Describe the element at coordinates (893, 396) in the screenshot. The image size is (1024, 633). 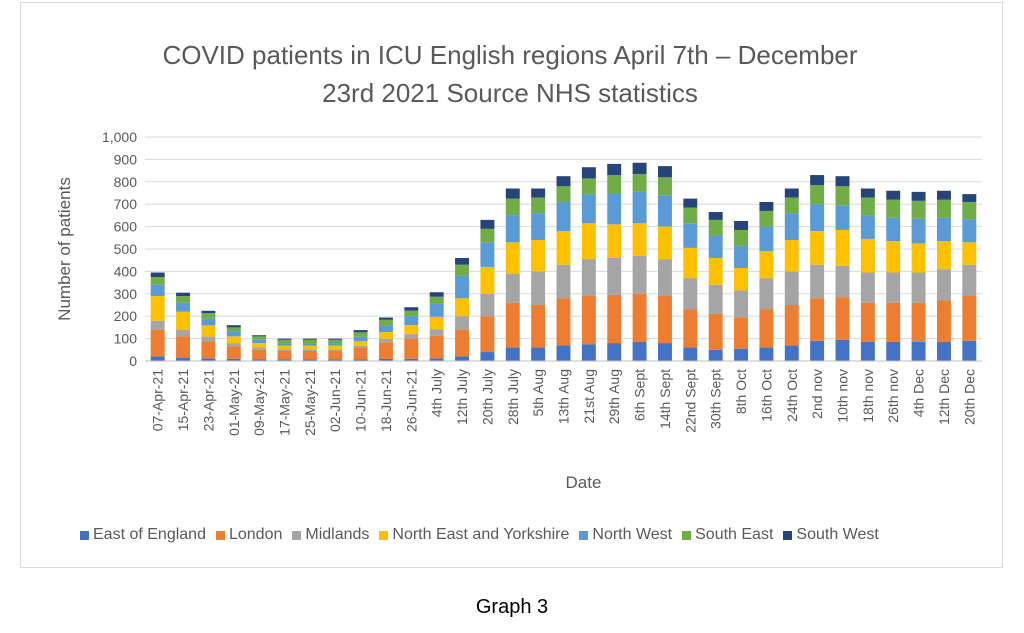
I see `x-tick-label: 26th nov` at that location.